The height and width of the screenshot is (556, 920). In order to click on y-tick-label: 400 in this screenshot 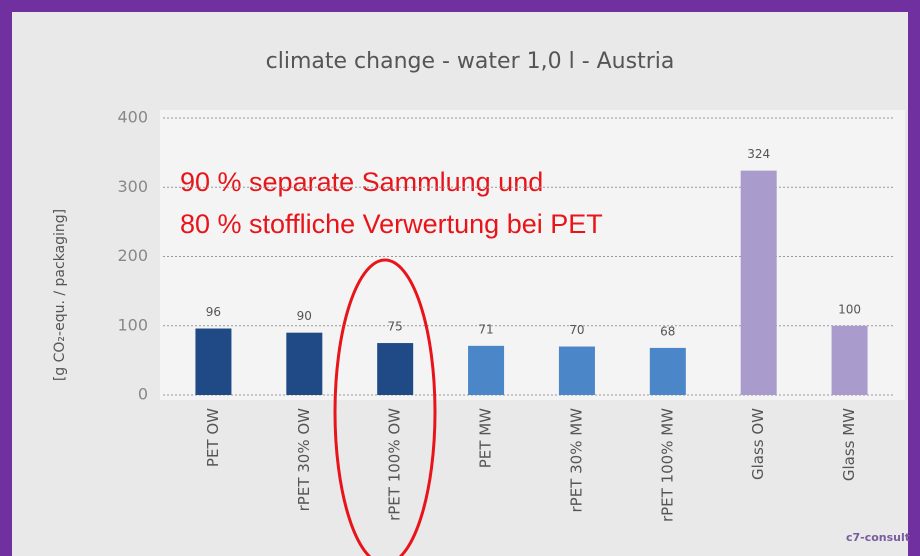, I will do `click(132, 117)`.